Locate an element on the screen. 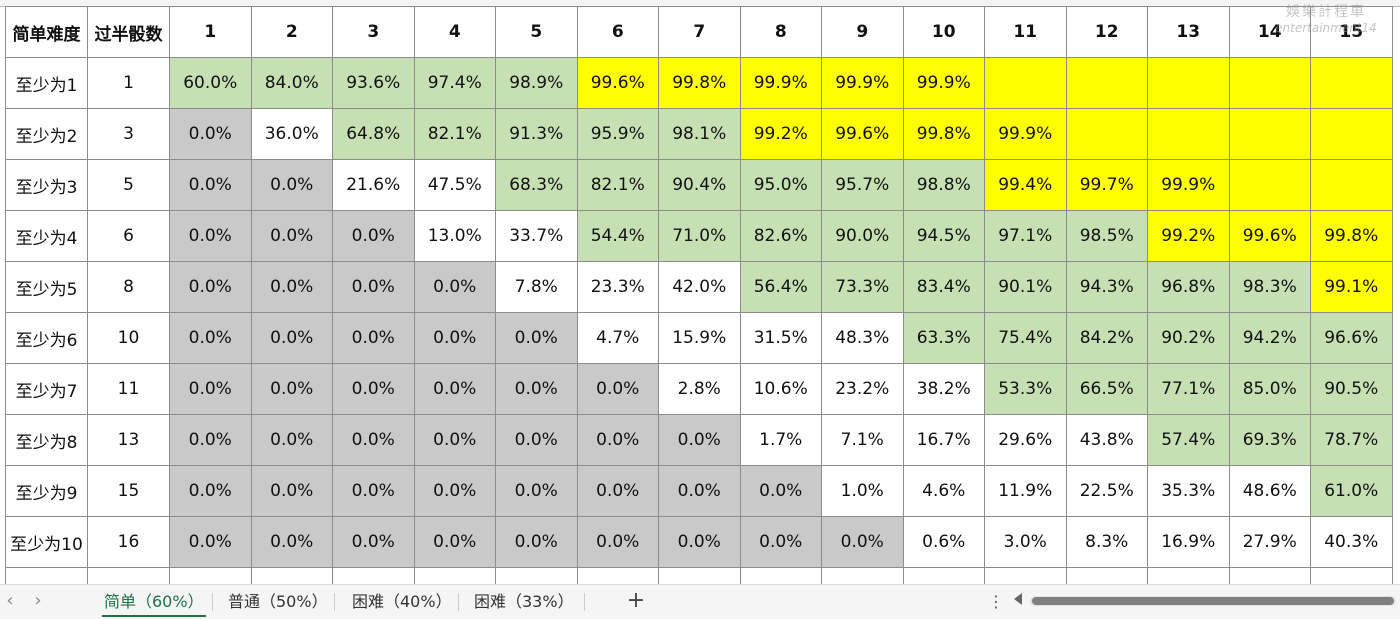  row-label: 至少为3 is located at coordinates (46, 185).